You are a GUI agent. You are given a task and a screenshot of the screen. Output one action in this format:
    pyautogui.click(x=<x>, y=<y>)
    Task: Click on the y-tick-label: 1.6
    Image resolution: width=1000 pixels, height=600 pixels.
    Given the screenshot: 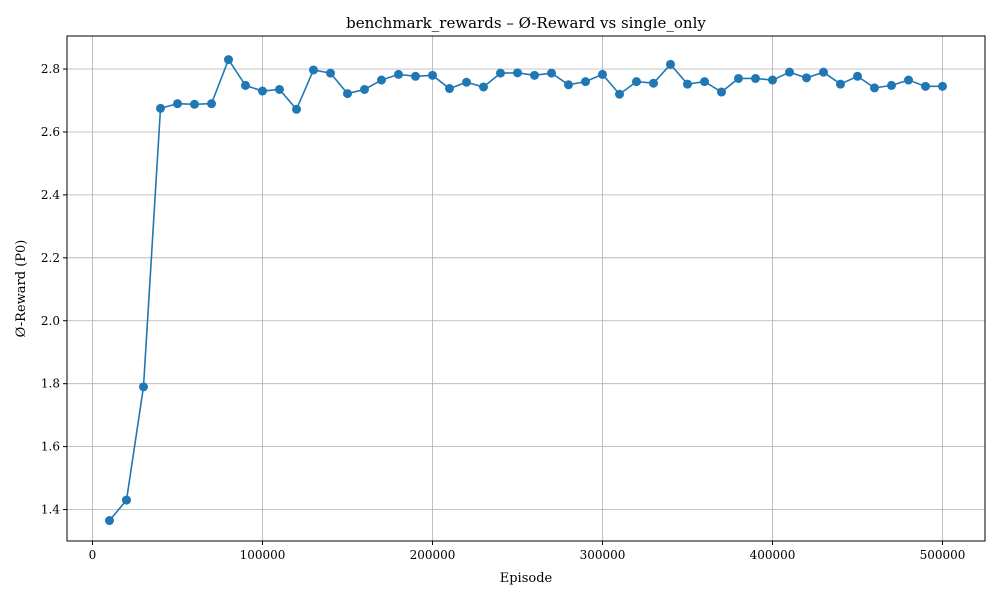 What is the action you would take?
    pyautogui.click(x=50, y=447)
    